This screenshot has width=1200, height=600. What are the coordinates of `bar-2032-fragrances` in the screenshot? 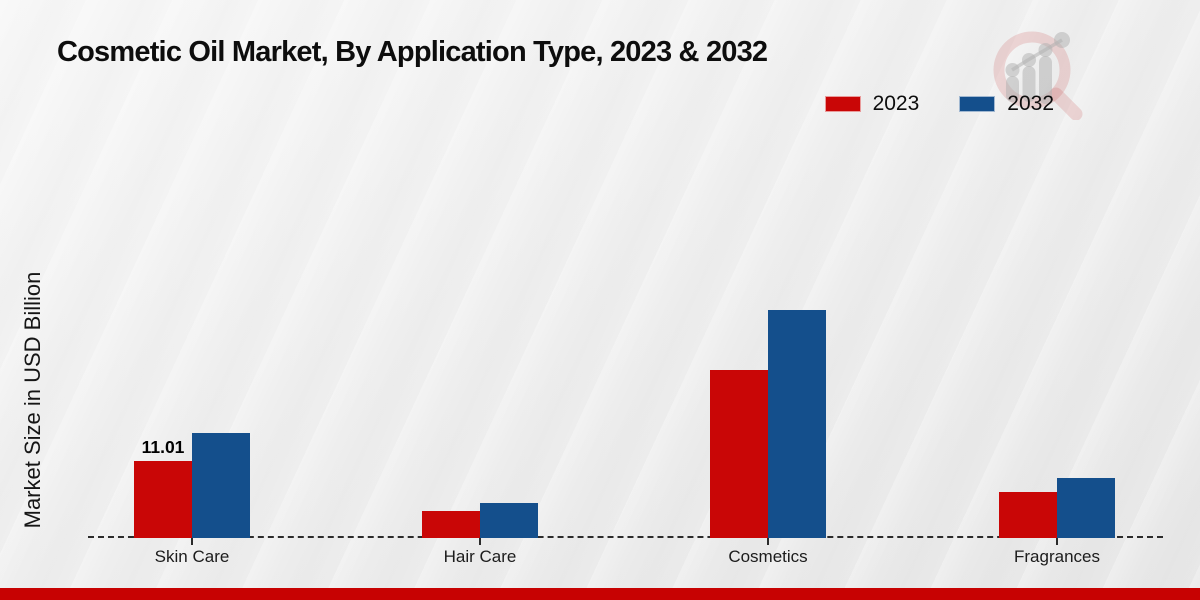 It's located at (1086, 508).